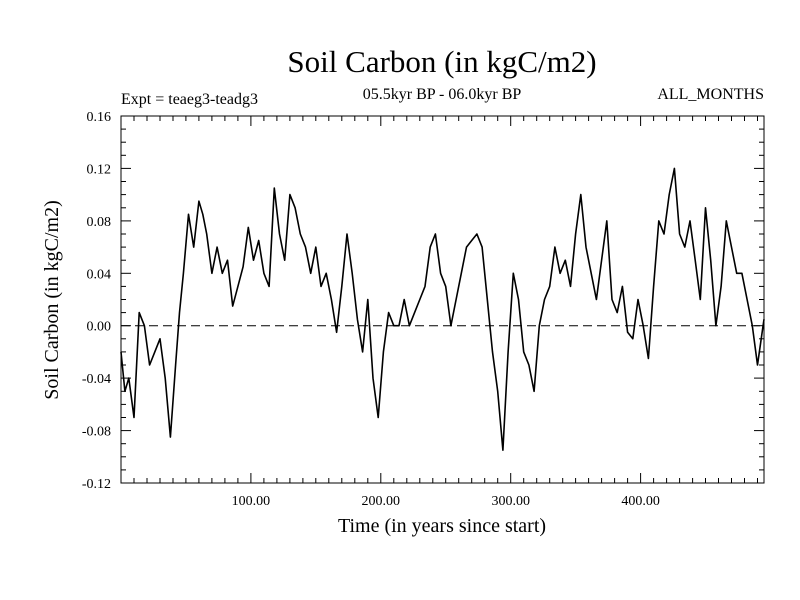  What do you see at coordinates (99, 327) in the screenshot?
I see `y-tick-label: 0.00` at bounding box center [99, 327].